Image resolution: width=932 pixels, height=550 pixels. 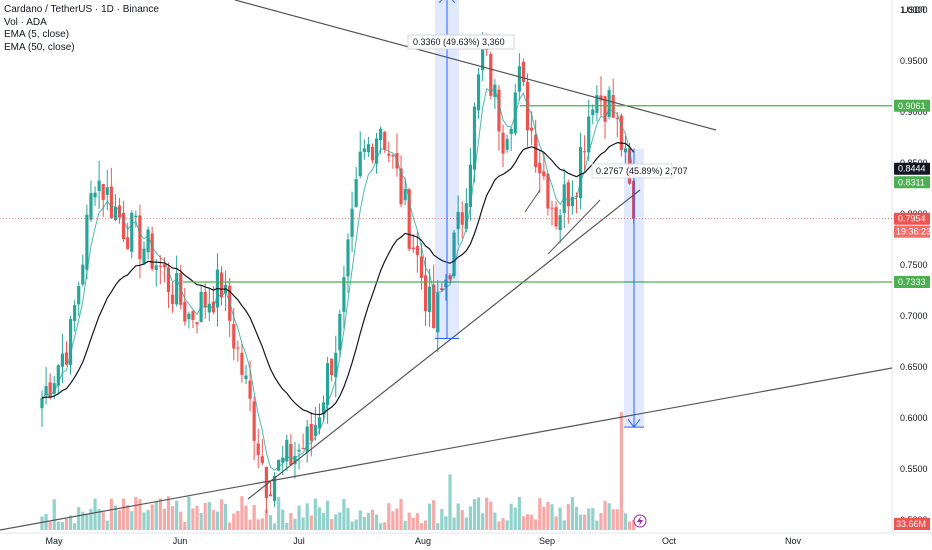 I want to click on lightning-icon-bolt, so click(x=640, y=521).